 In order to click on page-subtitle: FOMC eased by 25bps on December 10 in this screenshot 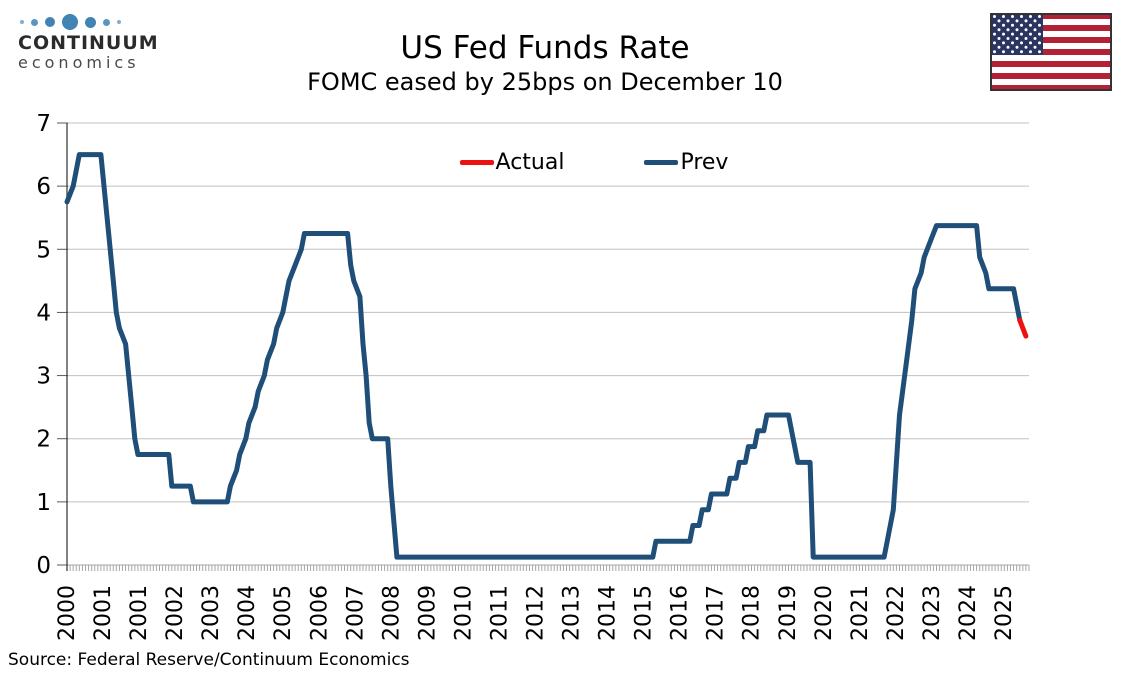, I will do `click(545, 82)`.